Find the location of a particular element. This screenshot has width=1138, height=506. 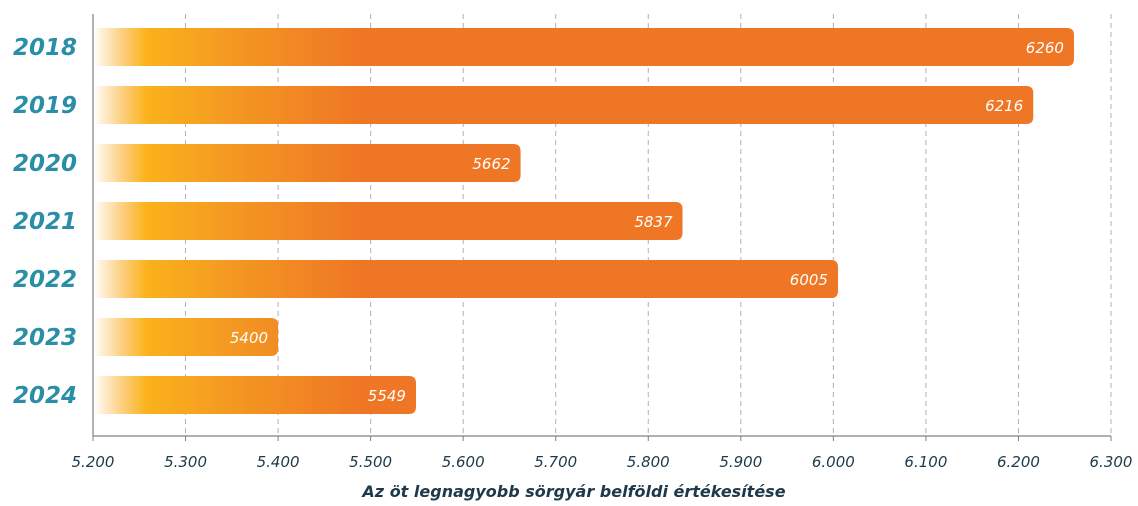

x-tick-label: 5.200 is located at coordinates (93, 462).